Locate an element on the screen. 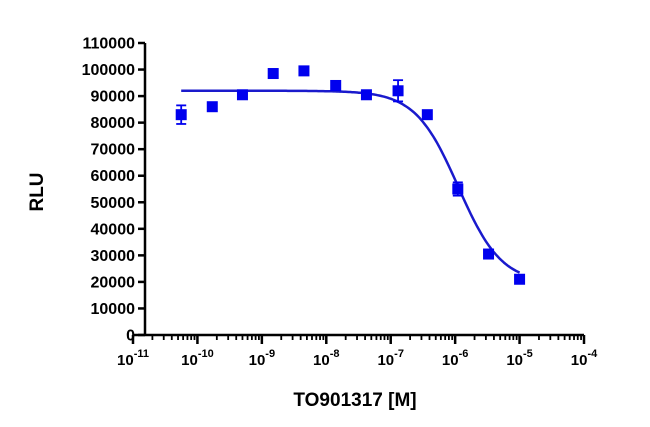 This screenshot has height=427, width=650. y-tick-label: 0 is located at coordinates (130, 336).